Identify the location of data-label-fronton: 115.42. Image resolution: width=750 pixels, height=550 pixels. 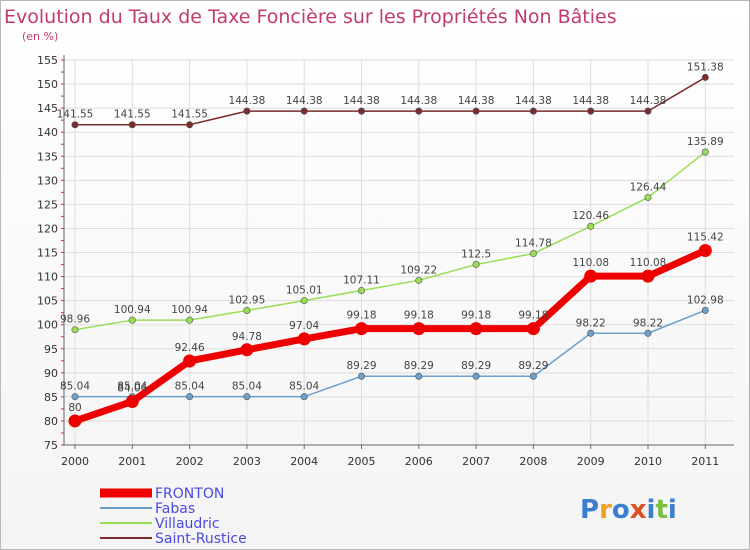
(705, 237).